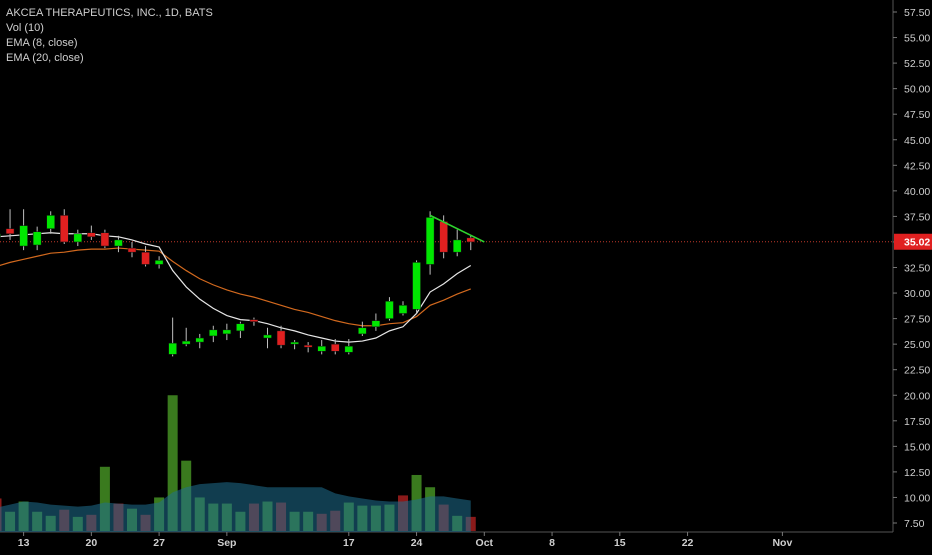 The width and height of the screenshot is (932, 555). I want to click on price-tick-label: 52.50, so click(917, 64).